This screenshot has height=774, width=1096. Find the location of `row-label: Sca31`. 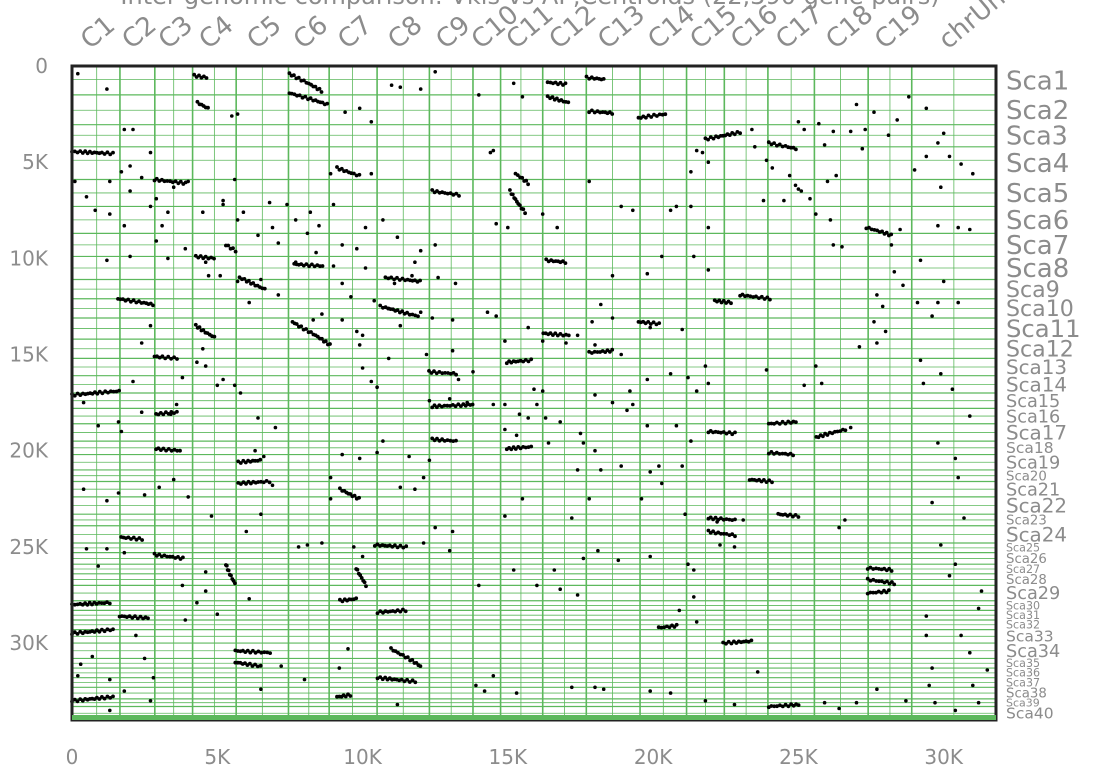

row-label: Sca31 is located at coordinates (1023, 615).